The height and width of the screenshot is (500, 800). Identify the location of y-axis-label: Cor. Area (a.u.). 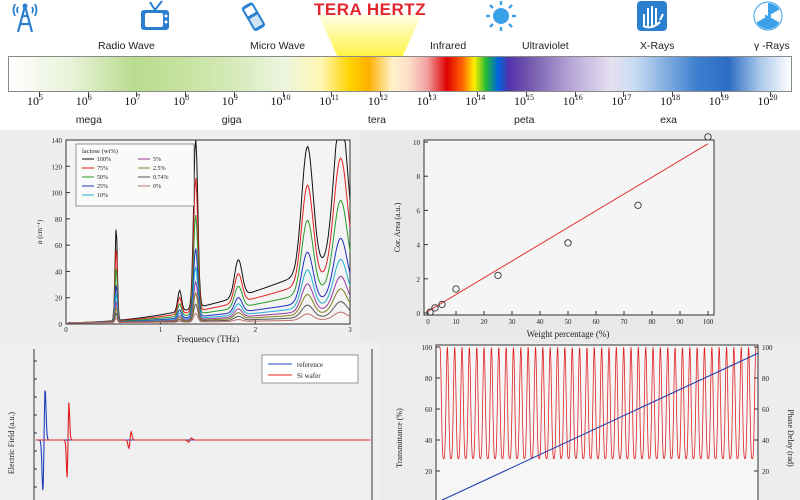
(397, 227).